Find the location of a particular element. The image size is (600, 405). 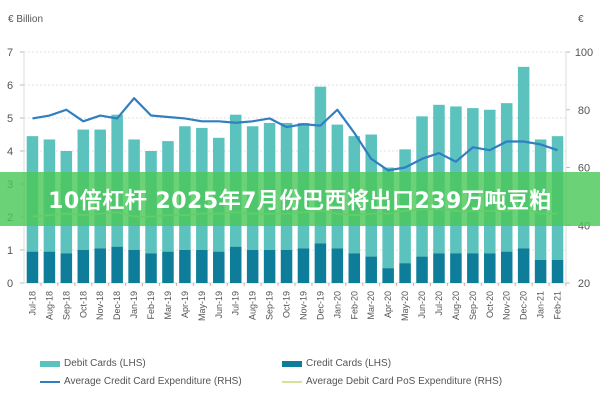

x-tick-label: Sep-19 is located at coordinates (270, 305).